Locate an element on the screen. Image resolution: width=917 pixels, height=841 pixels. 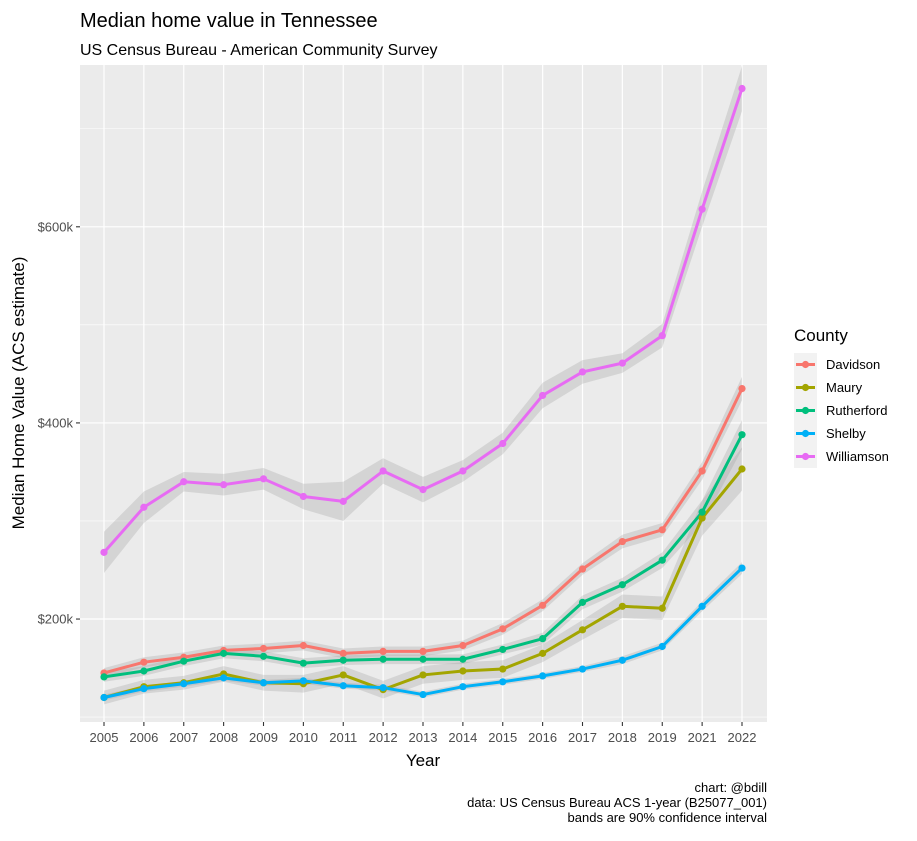
point-rutherford-2007 is located at coordinates (184, 661).